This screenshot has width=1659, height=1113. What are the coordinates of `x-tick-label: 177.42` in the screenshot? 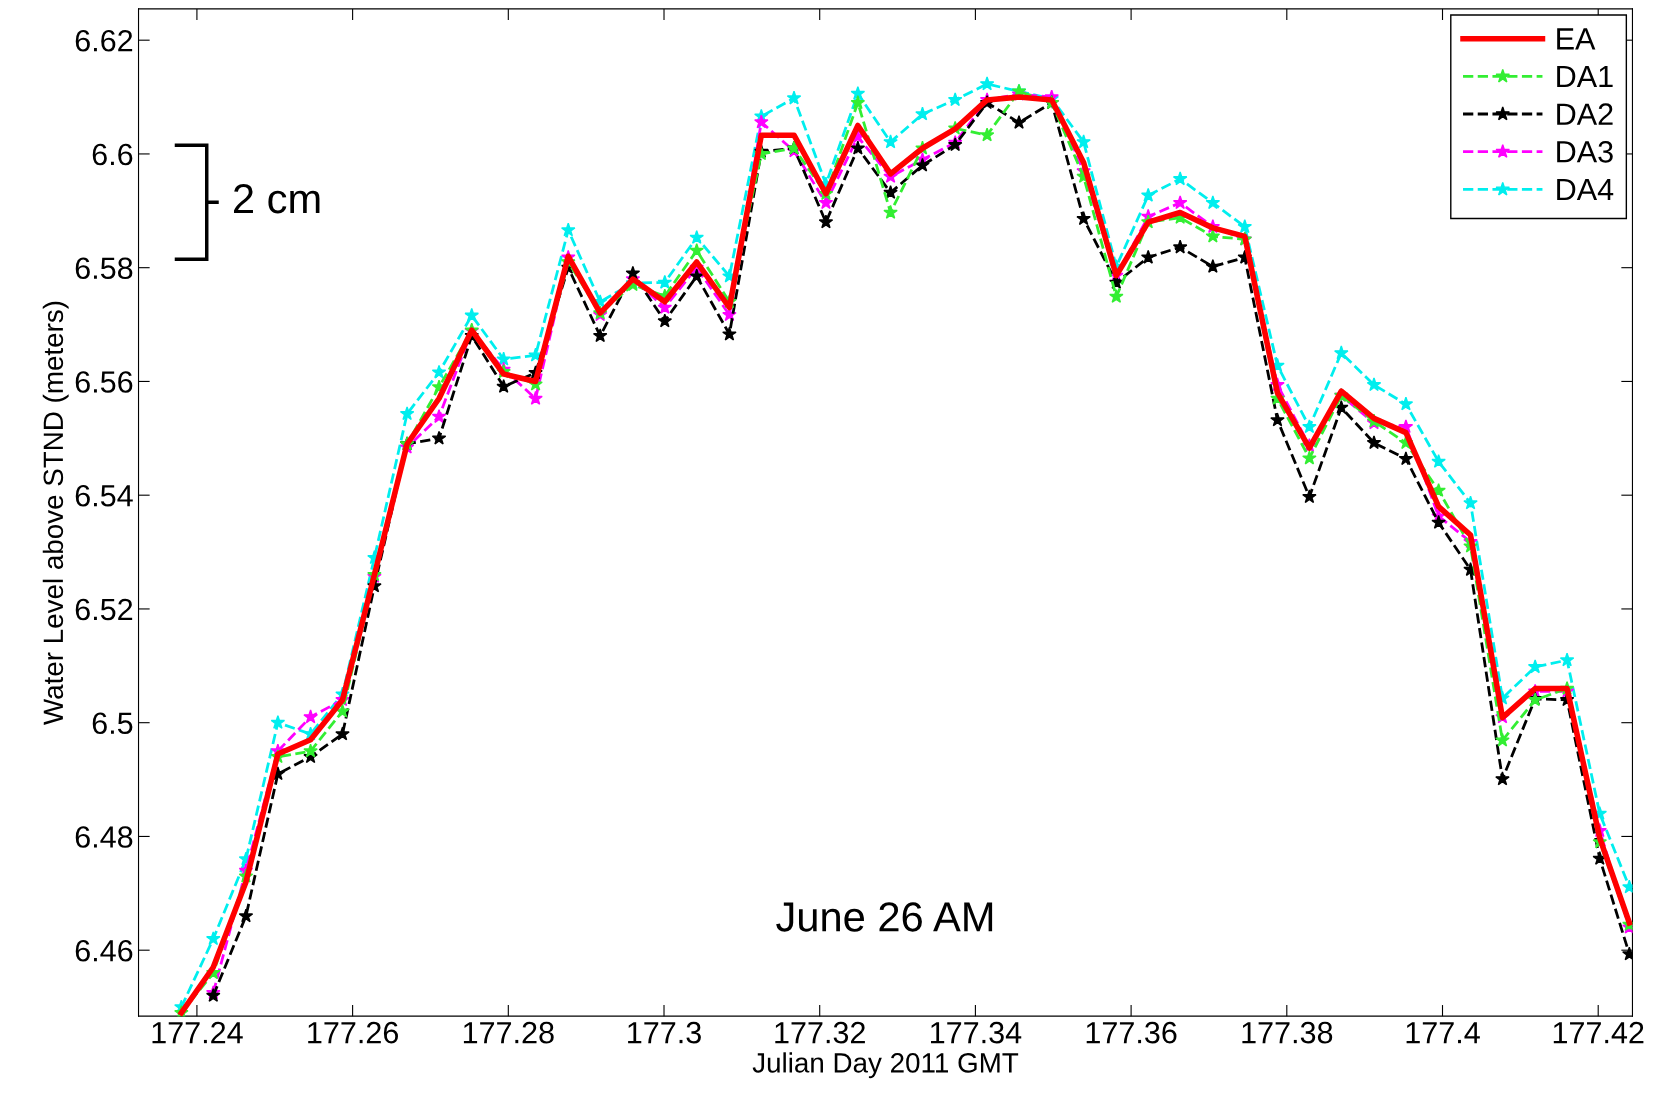 It's located at (1598, 1032).